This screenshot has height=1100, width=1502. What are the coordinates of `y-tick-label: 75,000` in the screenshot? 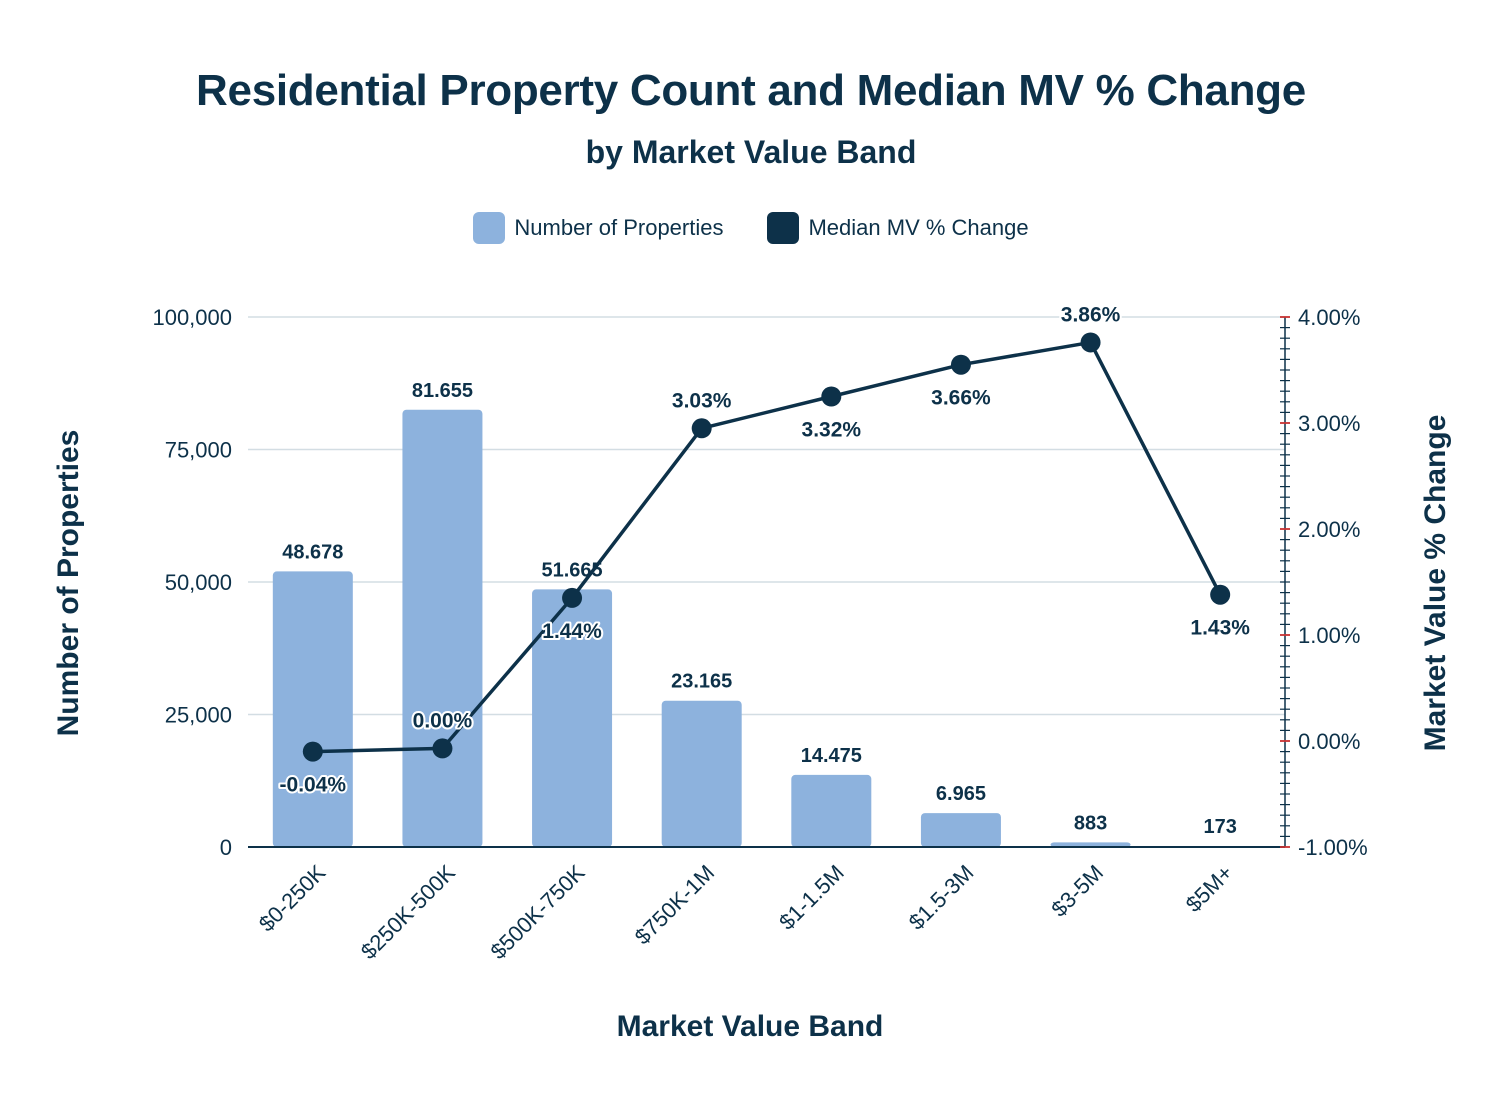 It's located at (198, 450).